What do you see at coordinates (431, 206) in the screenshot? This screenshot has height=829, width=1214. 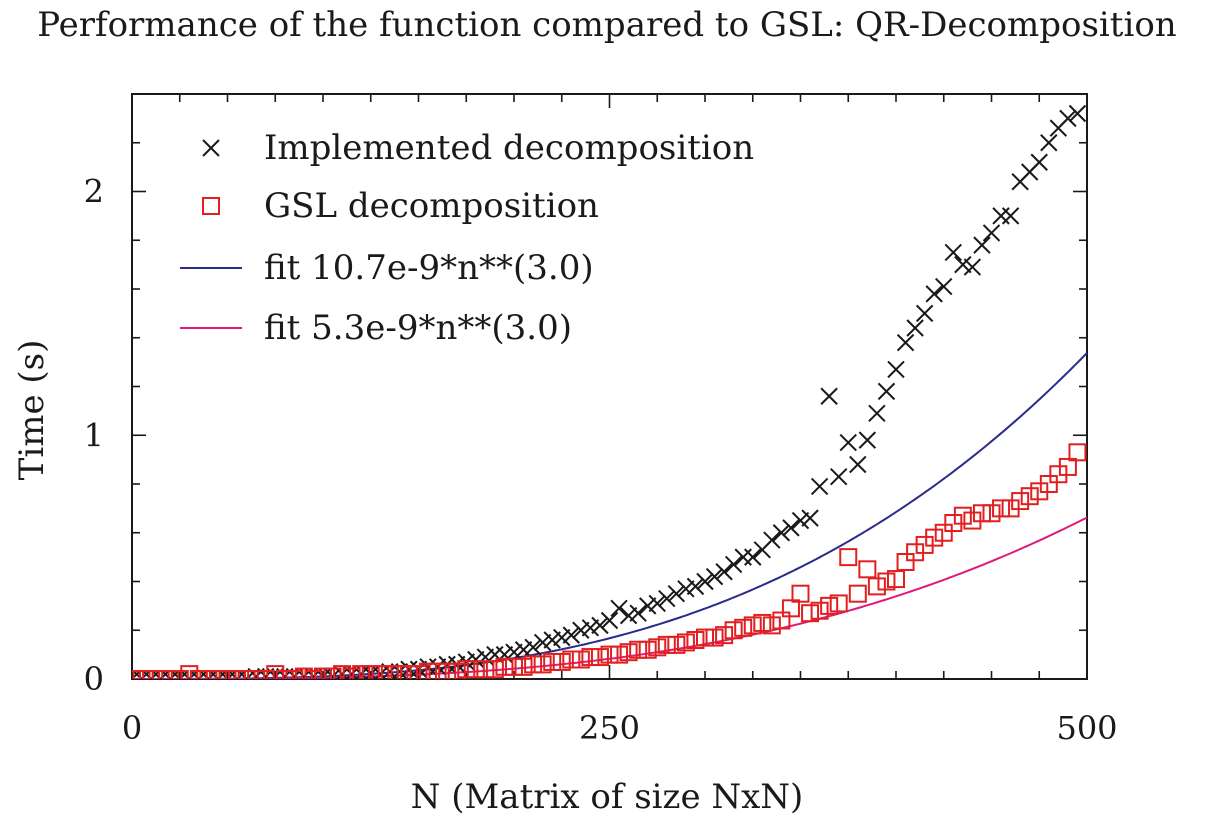 I see `legend-label: GSL decomposition` at bounding box center [431, 206].